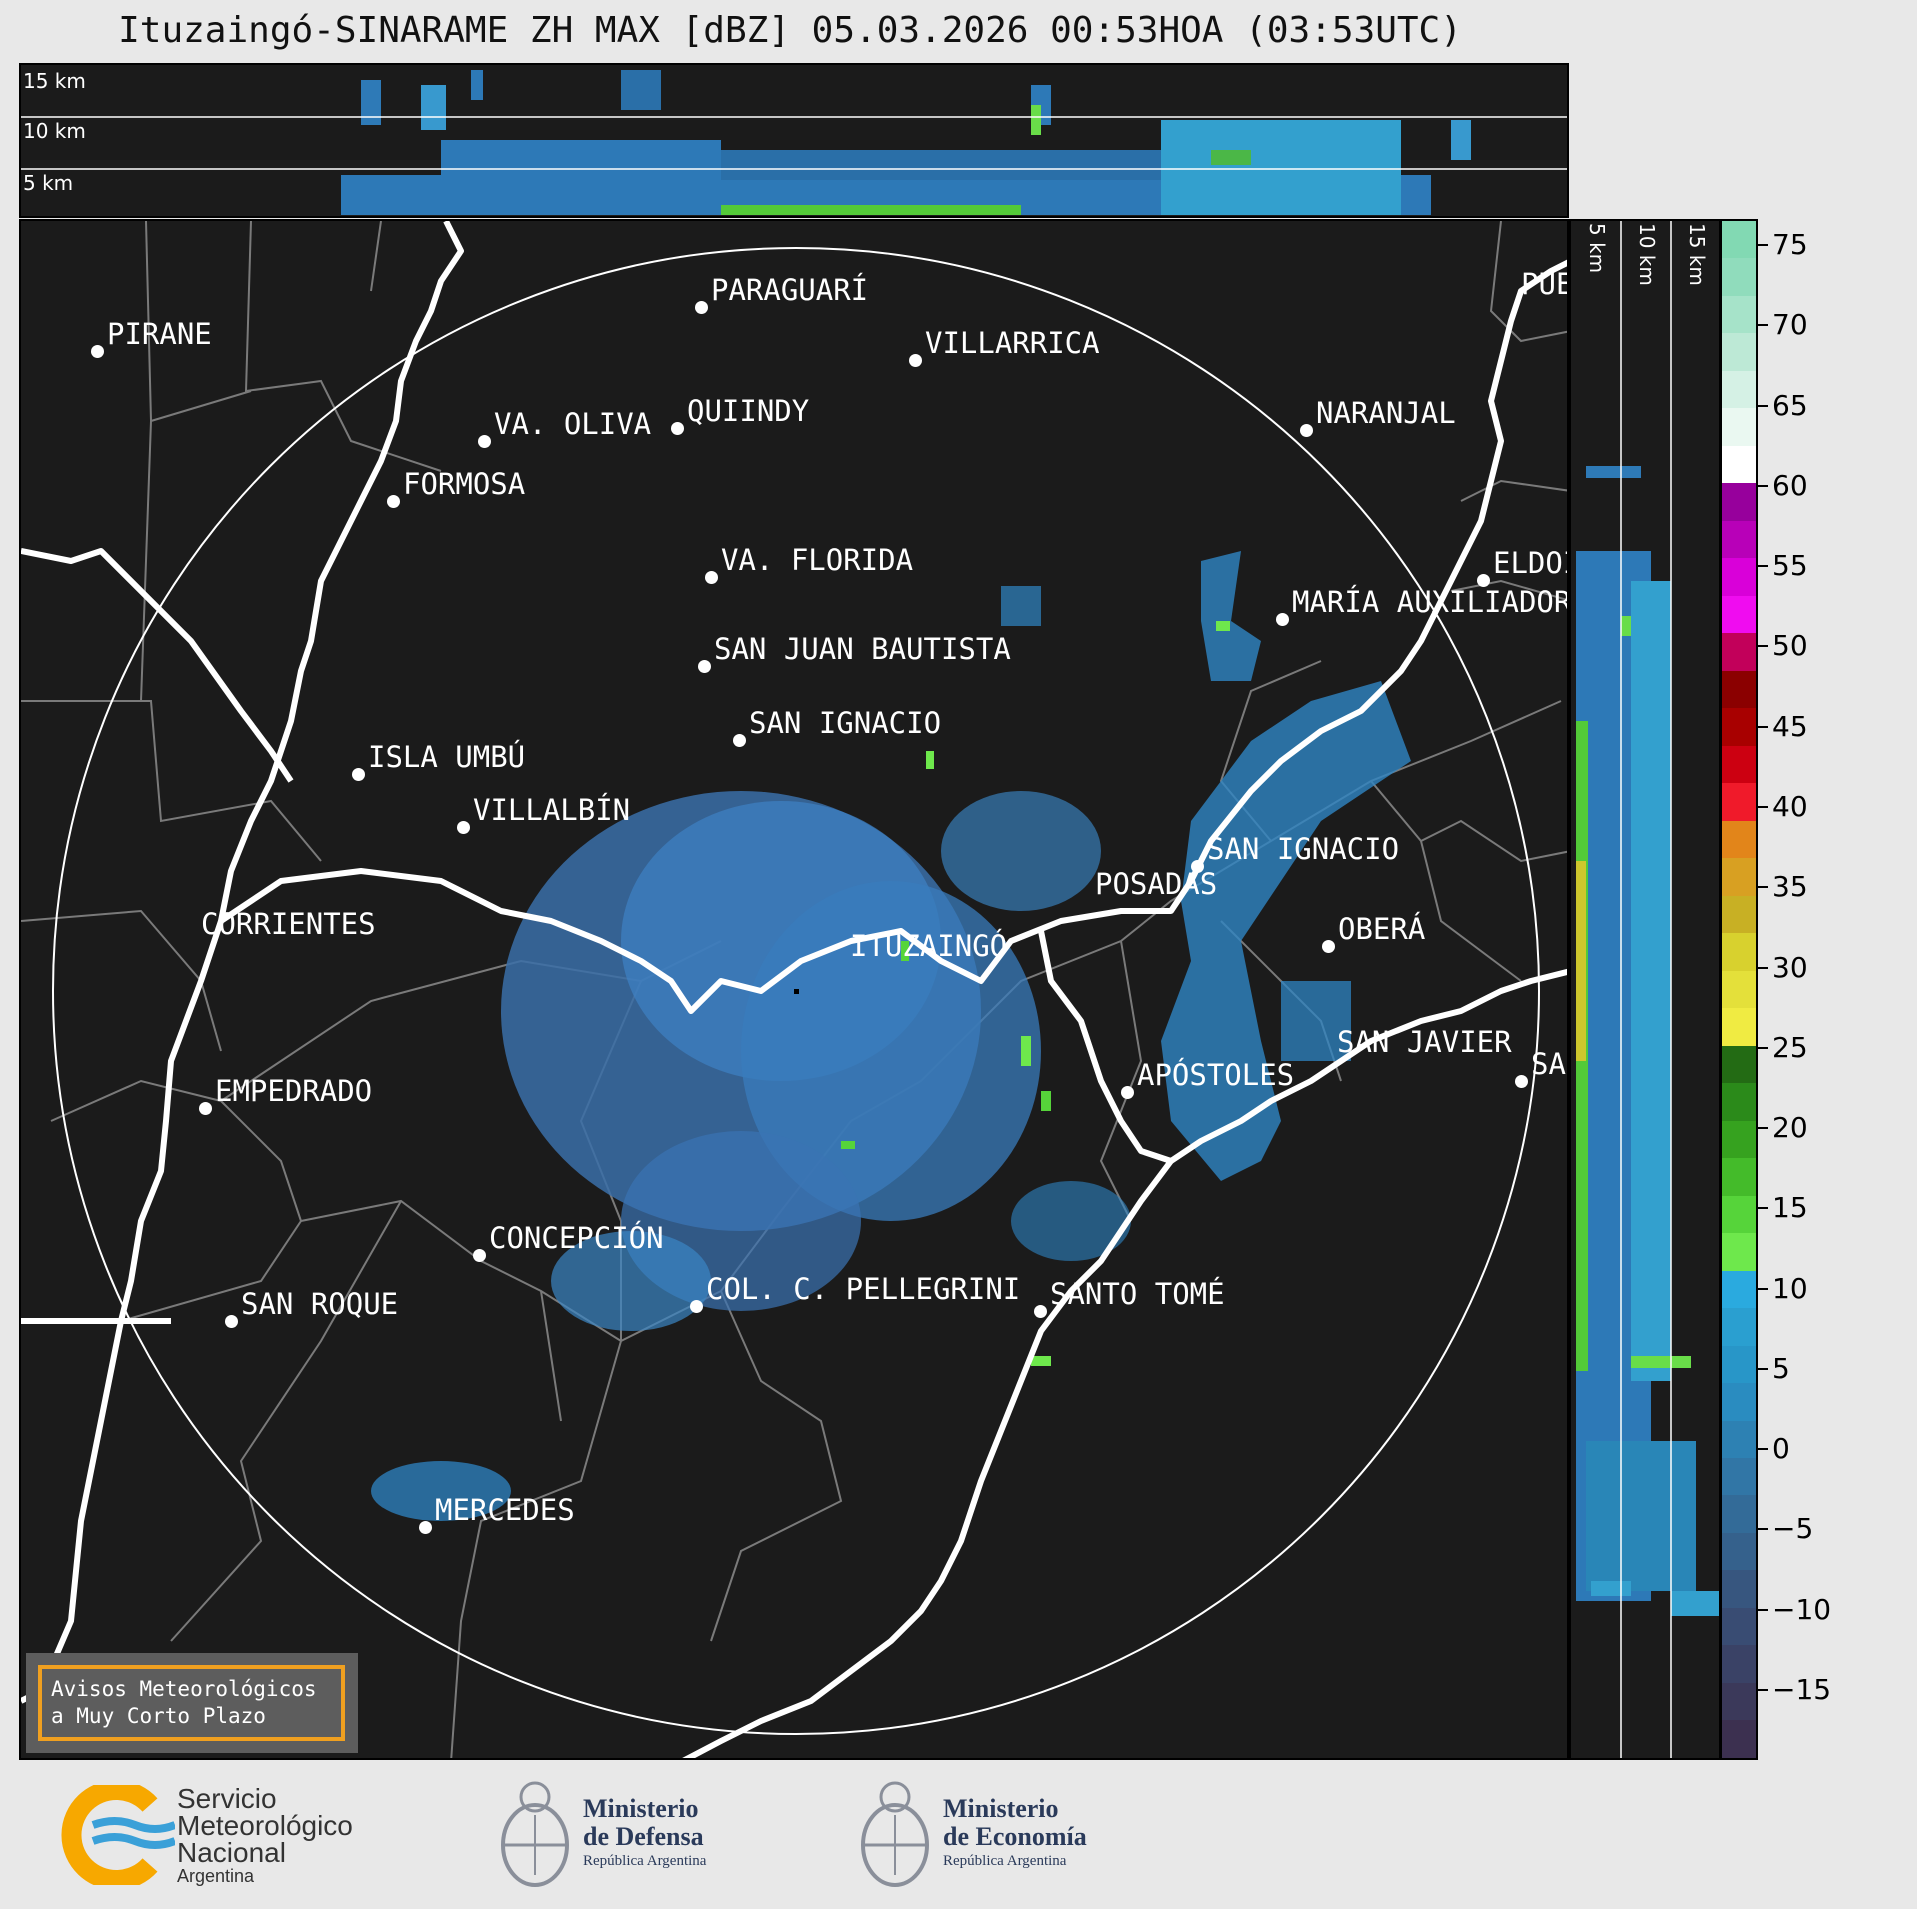 The image size is (1917, 1909). Describe the element at coordinates (643, 1836) in the screenshot. I see `defensa-line-2: de Defensa` at that location.